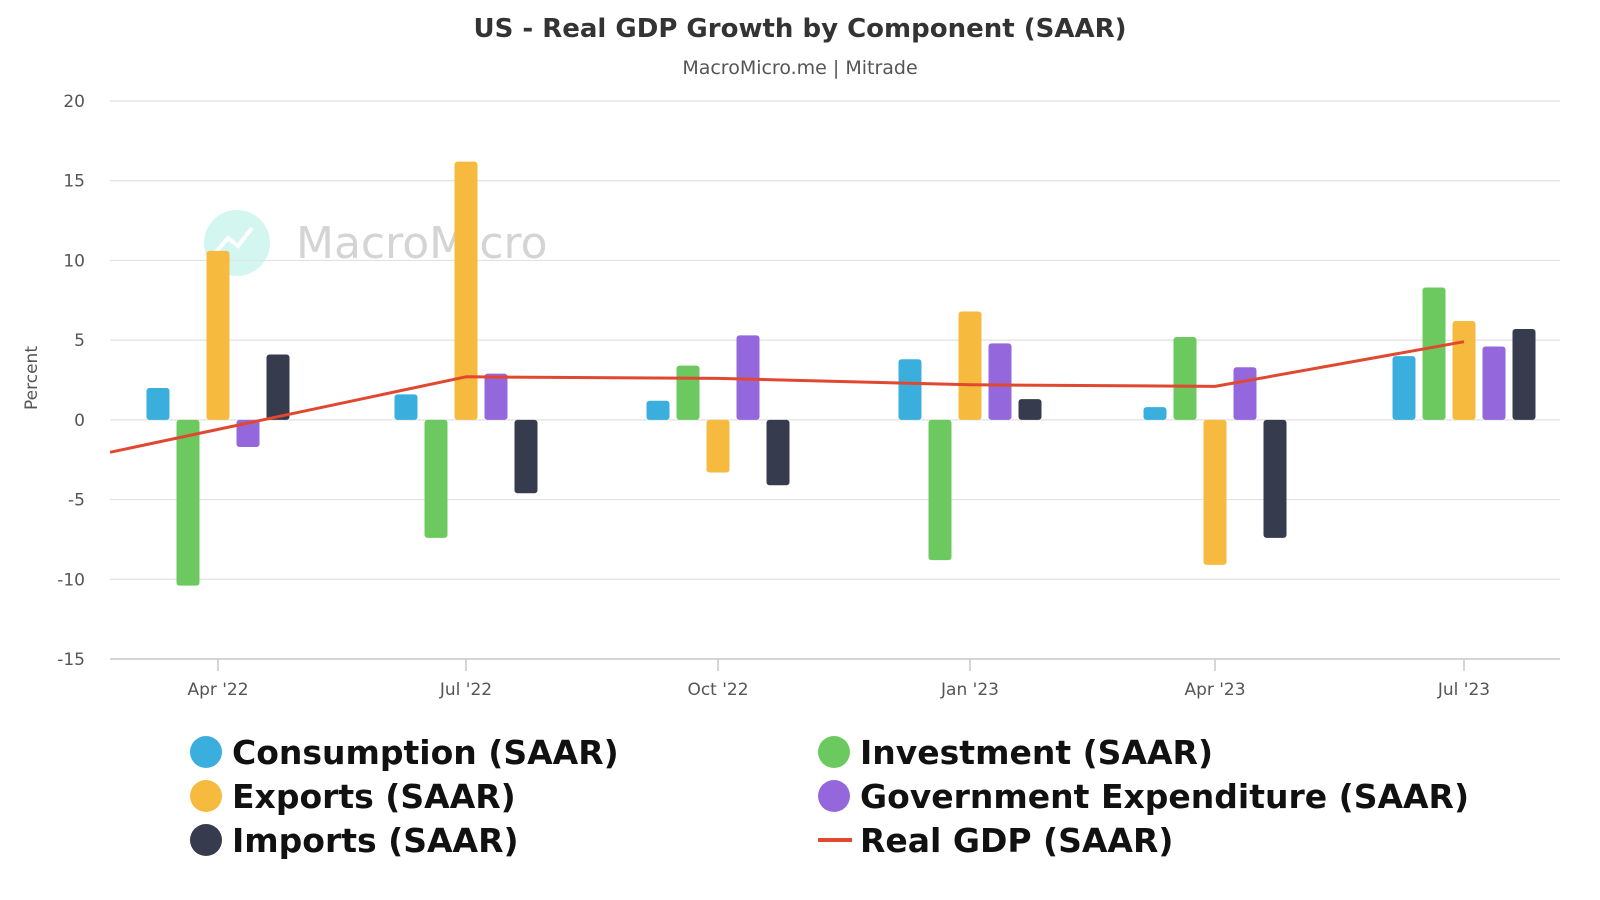 Image resolution: width=1600 pixels, height=900 pixels. Describe the element at coordinates (465, 690) in the screenshot. I see `x-tick-label: Jul '22` at that location.